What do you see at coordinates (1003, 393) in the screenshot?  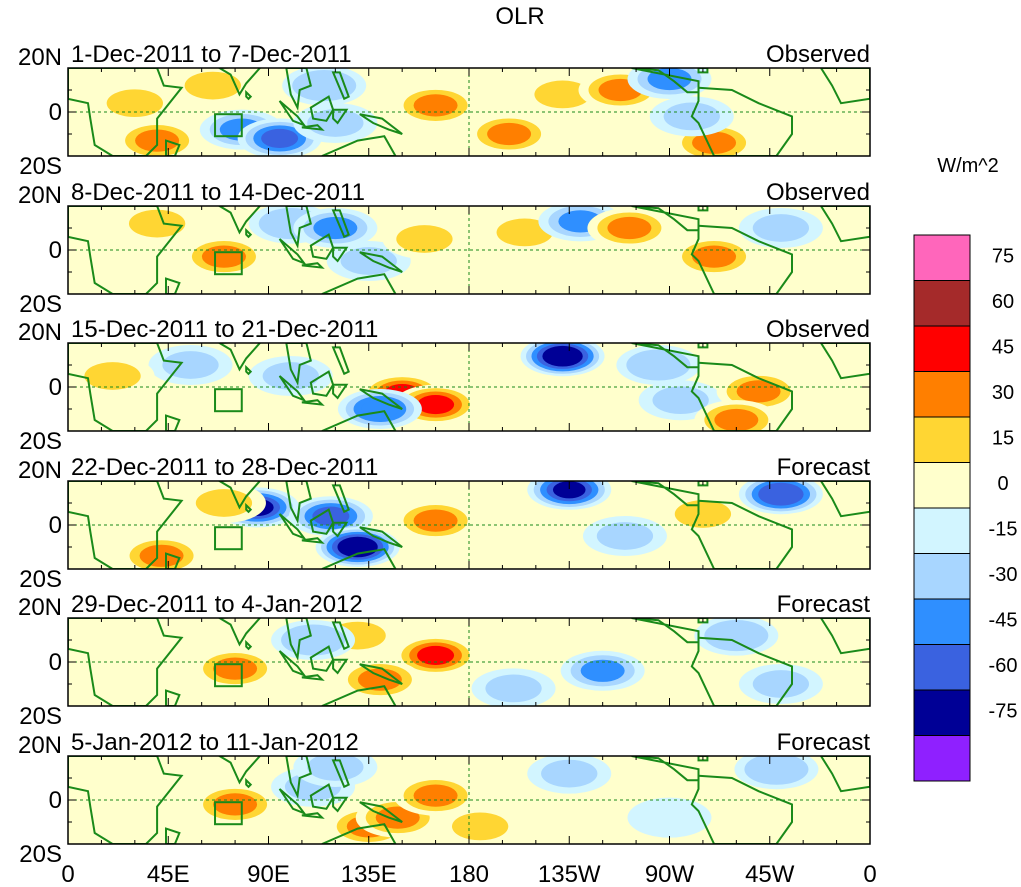 I see `colorbar-tick-label: 30` at bounding box center [1003, 393].